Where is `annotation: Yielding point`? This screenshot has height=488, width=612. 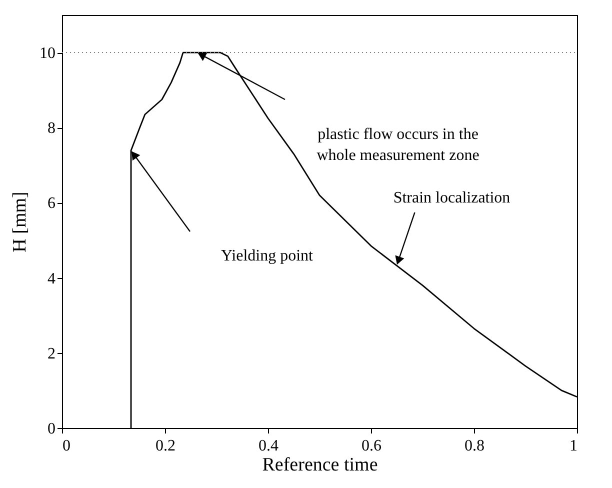 annotation: Yielding point is located at coordinates (267, 256).